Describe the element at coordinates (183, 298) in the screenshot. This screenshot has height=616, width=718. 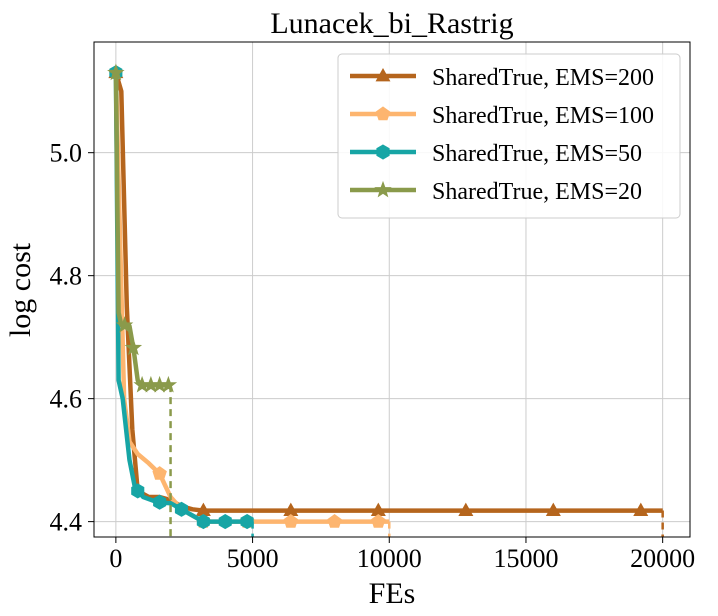
I see `series-3-line` at that location.